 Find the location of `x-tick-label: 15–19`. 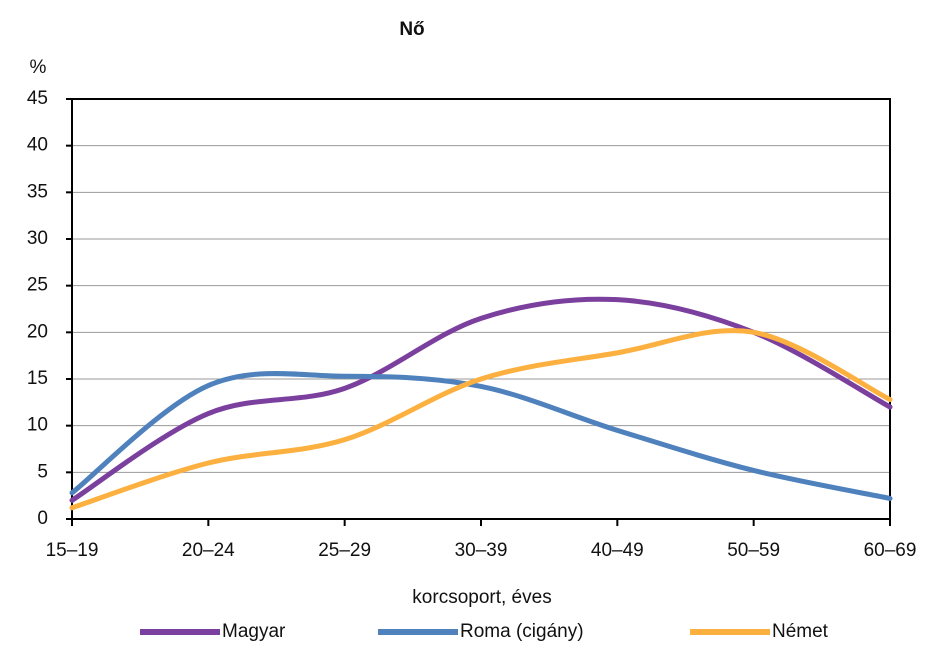

x-tick-label: 15–19 is located at coordinates (72, 550).